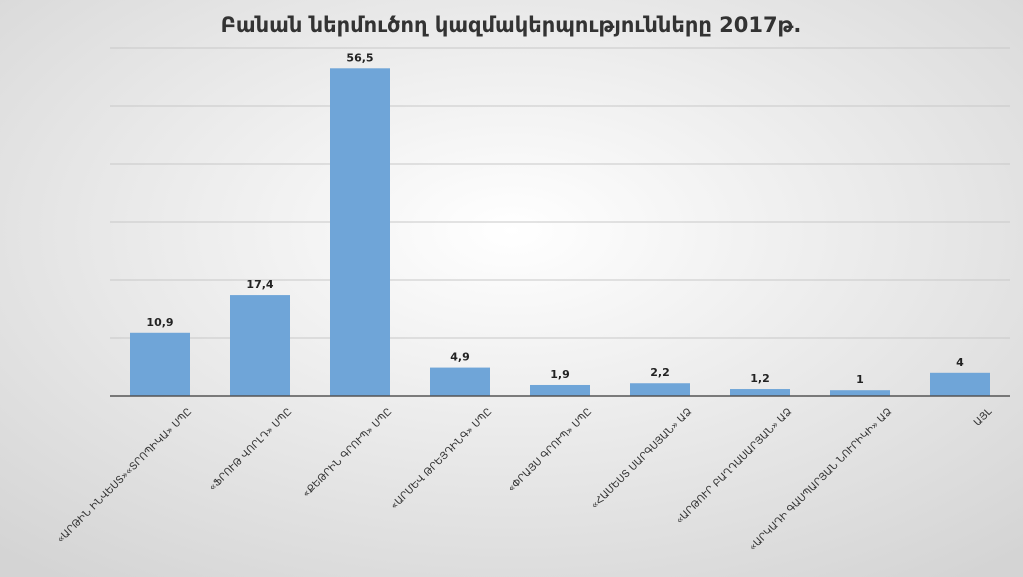 The image size is (1023, 577). What do you see at coordinates (460, 357) in the screenshot?
I see `value-label: 4,9` at bounding box center [460, 357].